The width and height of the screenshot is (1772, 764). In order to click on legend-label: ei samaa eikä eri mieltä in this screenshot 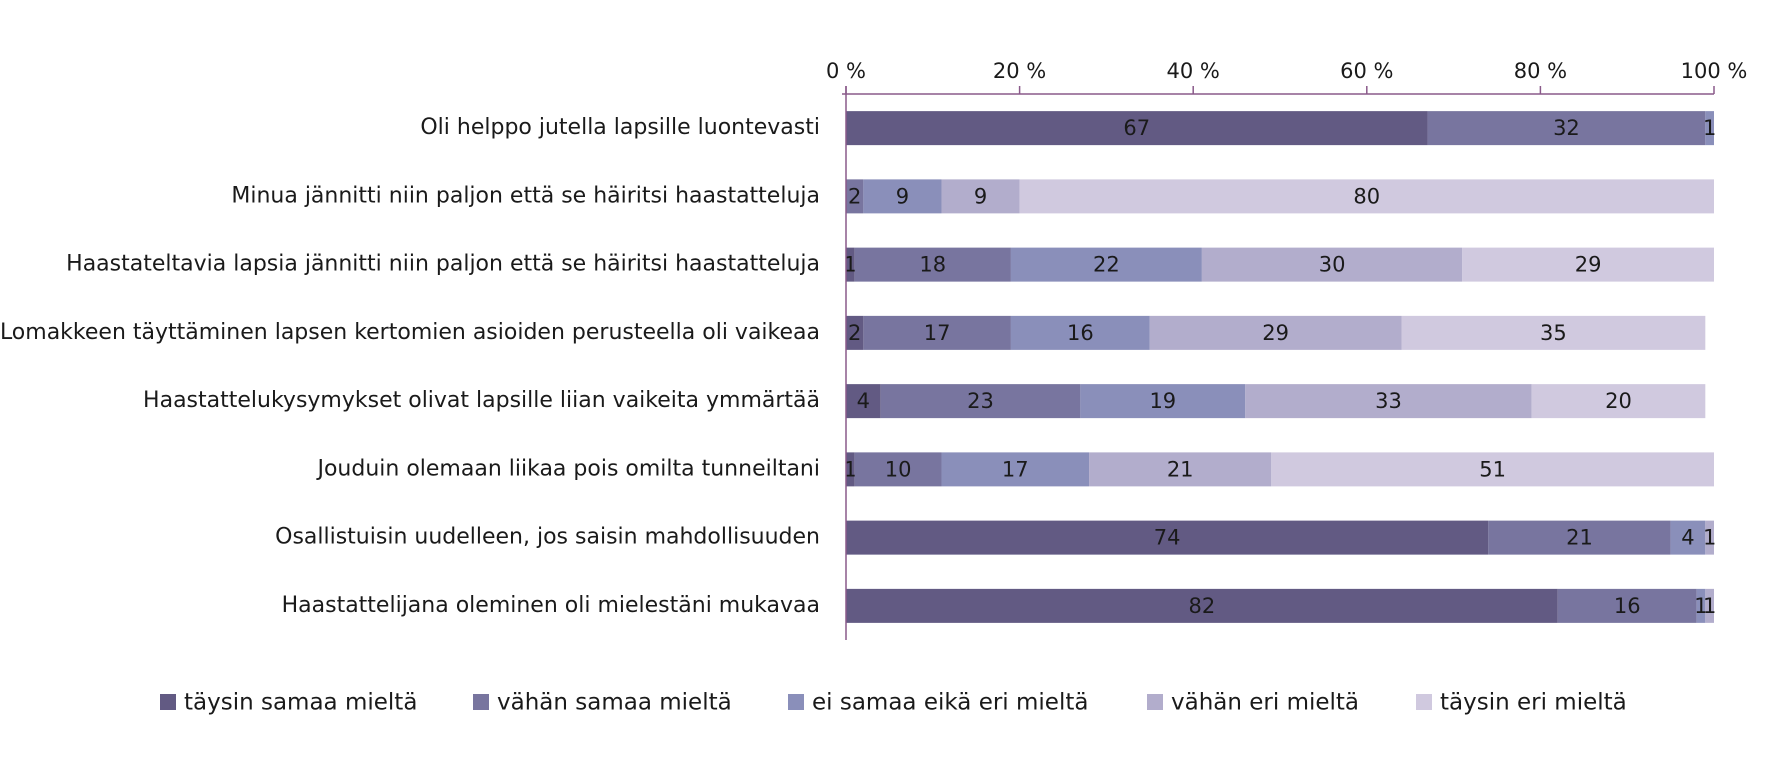, I will do `click(950, 703)`.